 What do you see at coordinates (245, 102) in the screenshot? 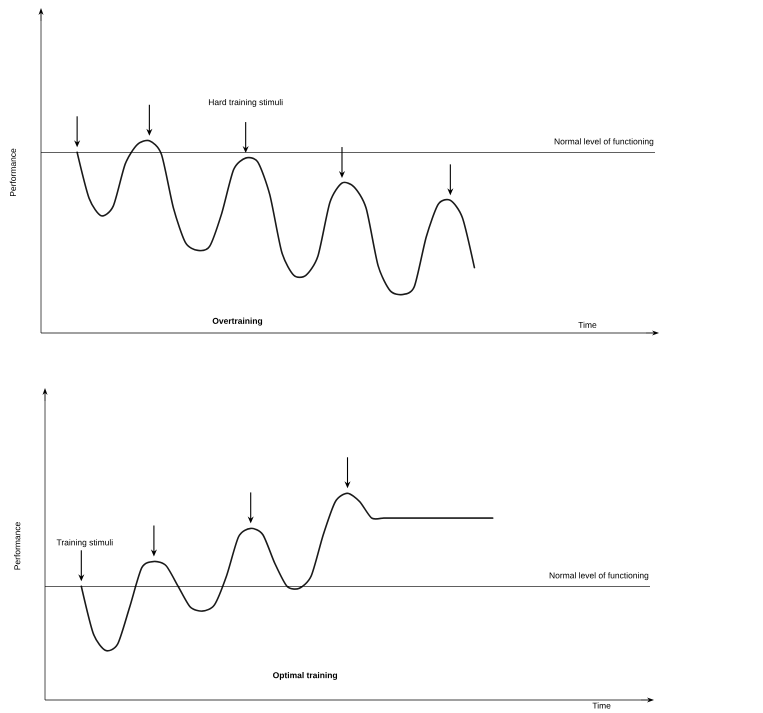
I see `text: Hard training stimuli` at bounding box center [245, 102].